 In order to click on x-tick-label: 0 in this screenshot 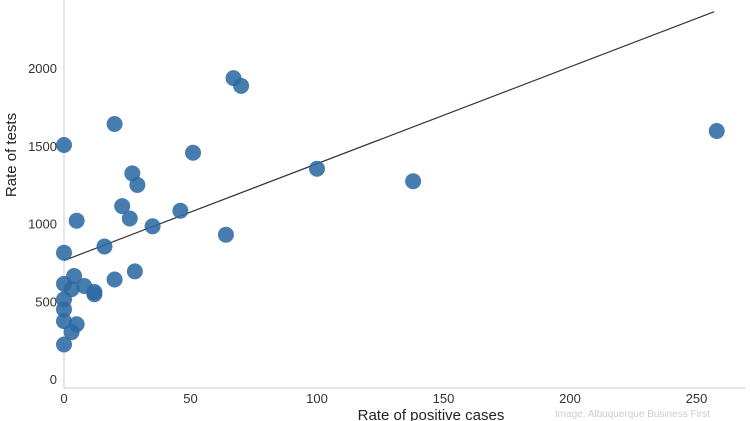, I will do `click(63, 398)`.